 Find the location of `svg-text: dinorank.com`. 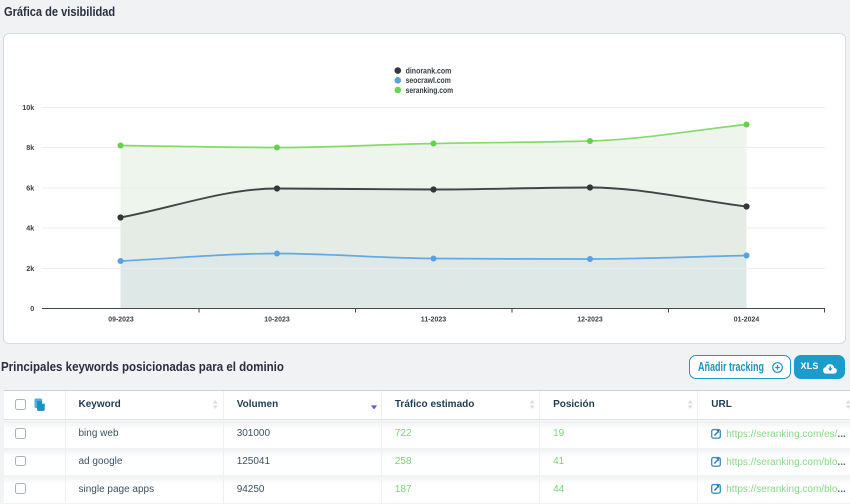

svg-text: dinorank.com is located at coordinates (429, 70).